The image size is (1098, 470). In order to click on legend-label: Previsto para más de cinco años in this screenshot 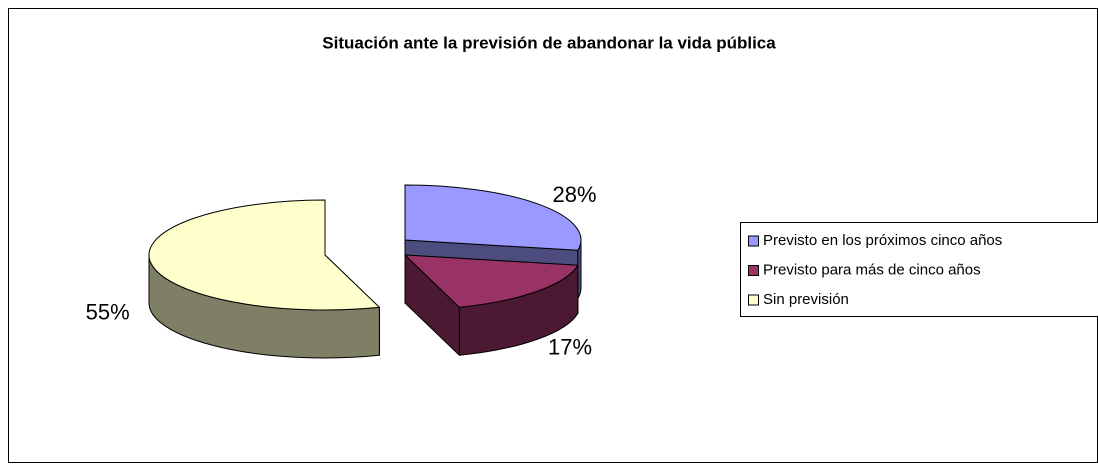, I will do `click(872, 269)`.